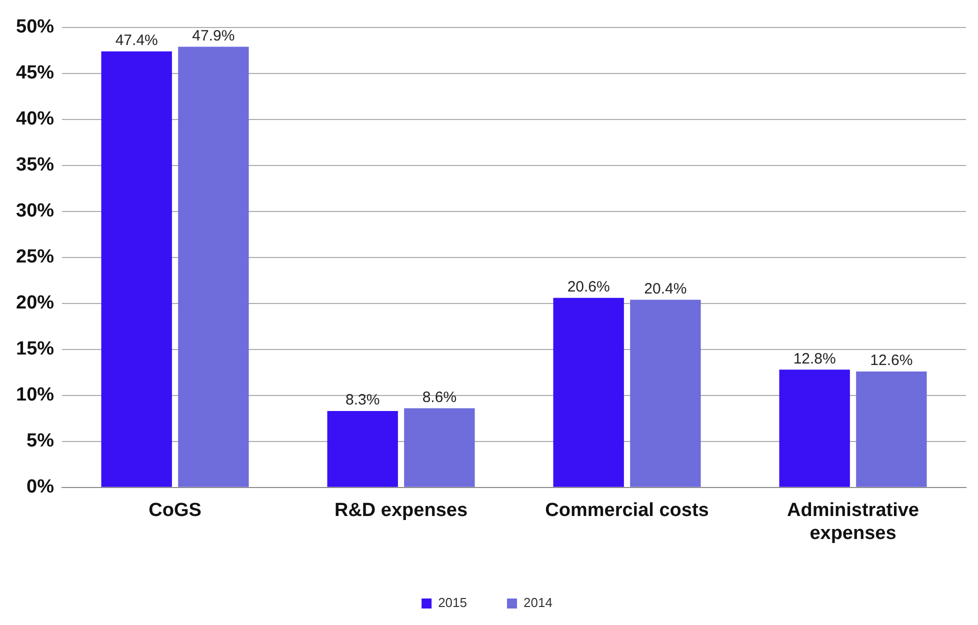 The height and width of the screenshot is (625, 978). What do you see at coordinates (401, 511) in the screenshot?
I see `x-tick-label: R&D expenses` at bounding box center [401, 511].